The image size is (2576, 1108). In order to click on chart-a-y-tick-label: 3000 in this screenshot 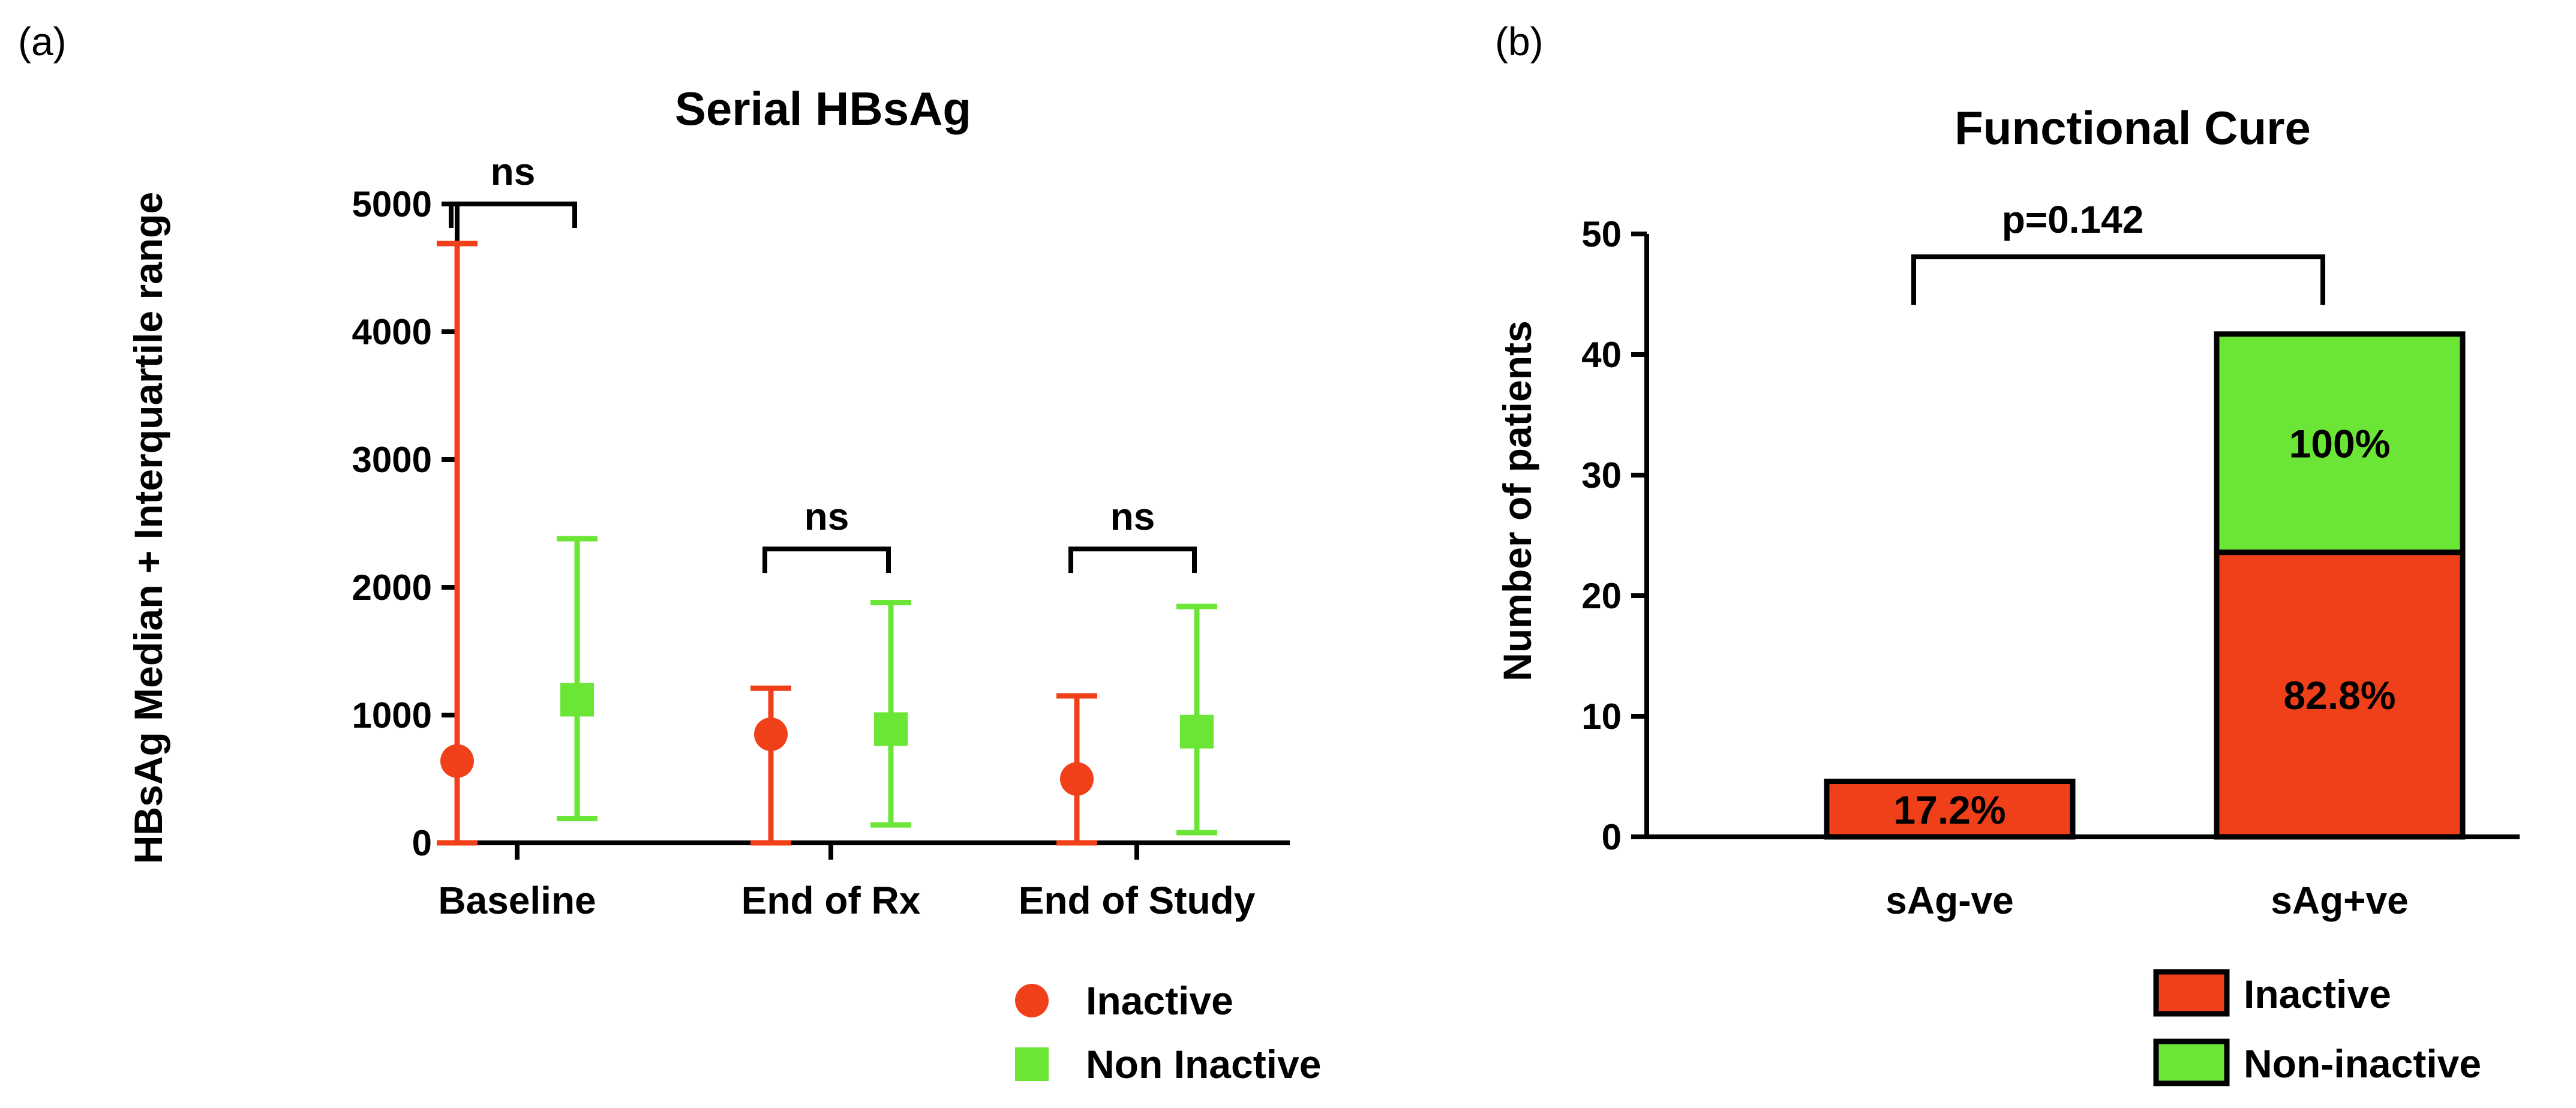, I will do `click(392, 460)`.